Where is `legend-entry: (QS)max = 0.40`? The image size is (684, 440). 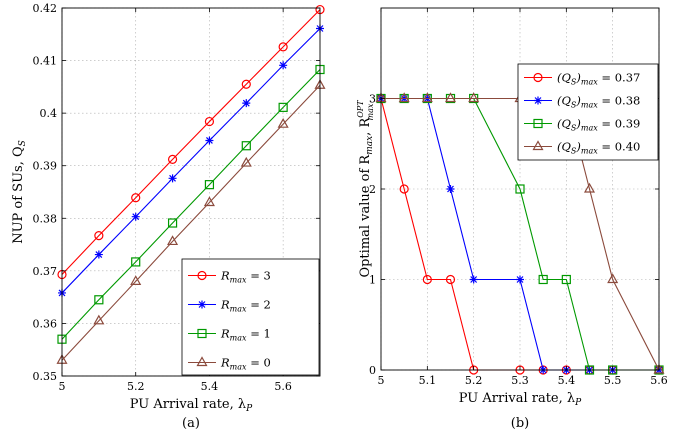 legend-entry: (QS)max = 0.40 is located at coordinates (598, 148).